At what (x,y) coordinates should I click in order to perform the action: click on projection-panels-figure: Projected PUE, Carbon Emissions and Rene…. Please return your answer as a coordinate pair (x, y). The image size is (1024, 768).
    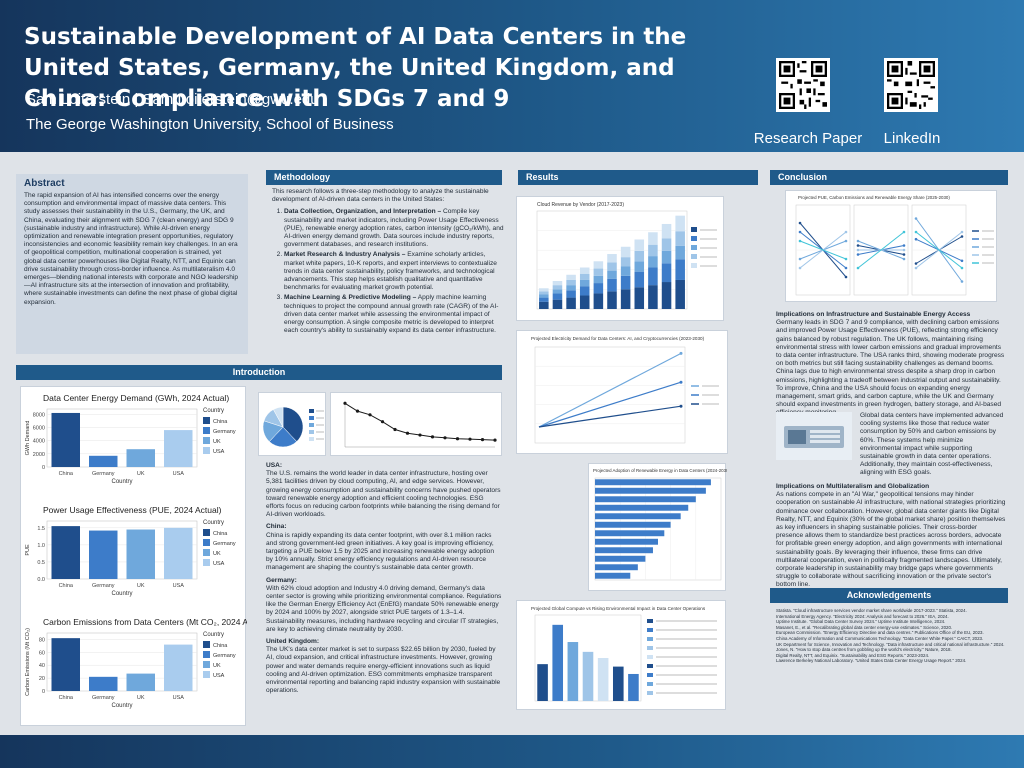
    Looking at the image, I should click on (891, 246).